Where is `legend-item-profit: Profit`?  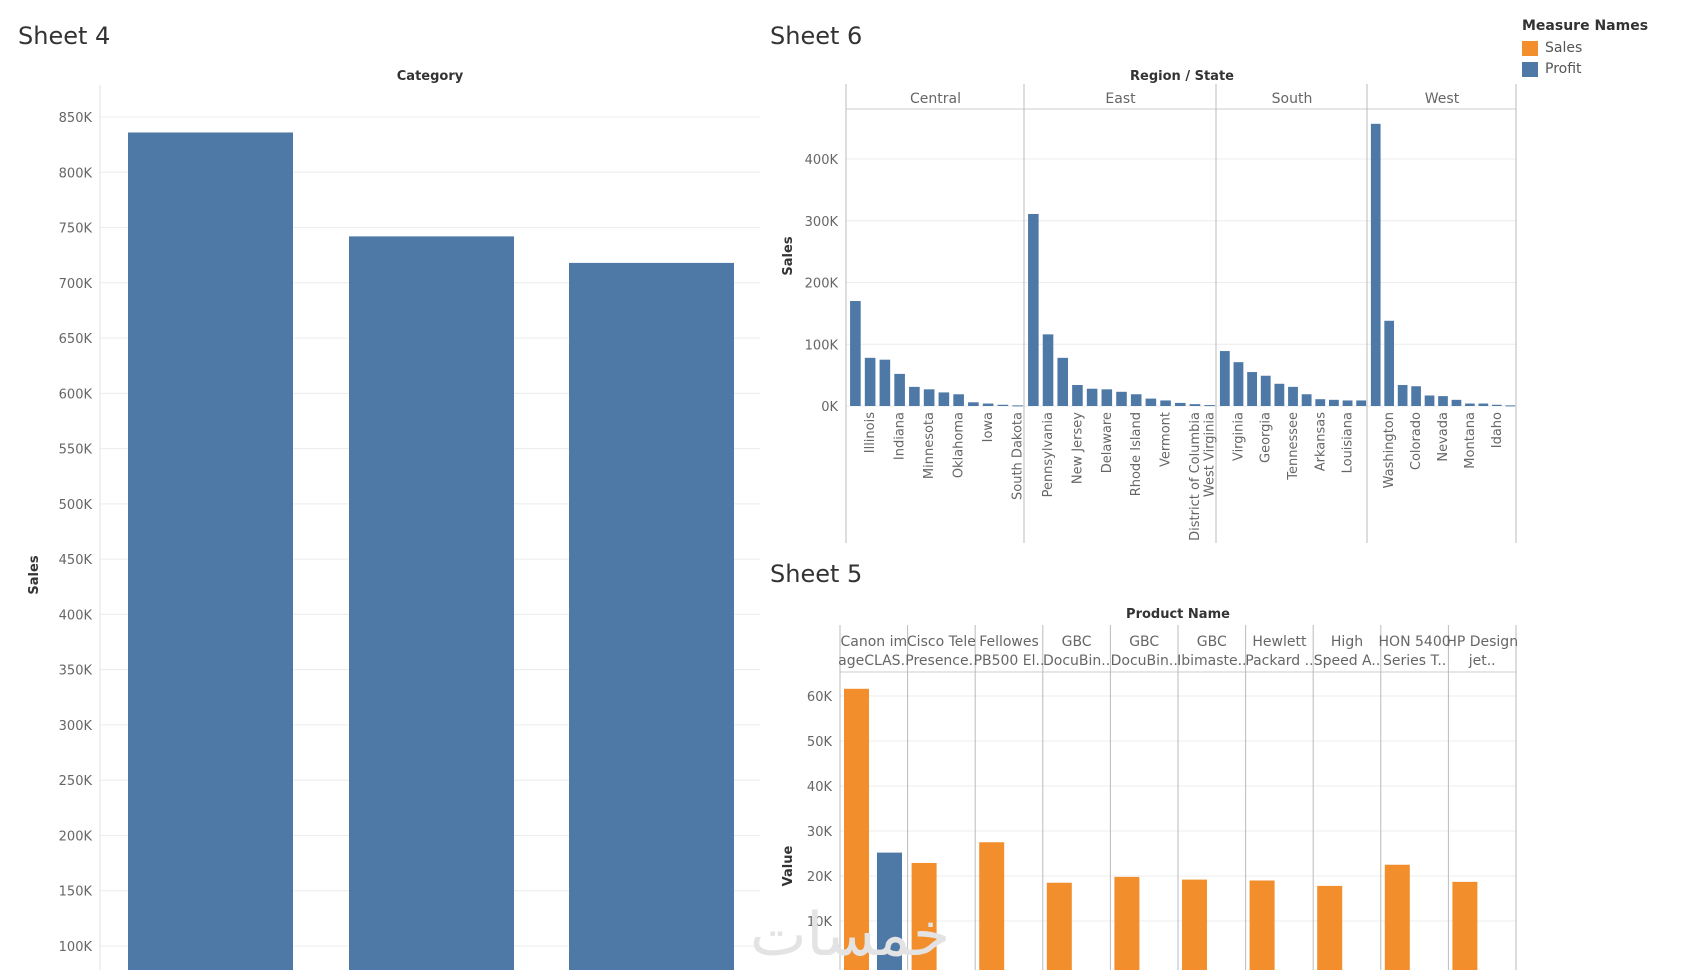
legend-item-profit: Profit is located at coordinates (1585, 69).